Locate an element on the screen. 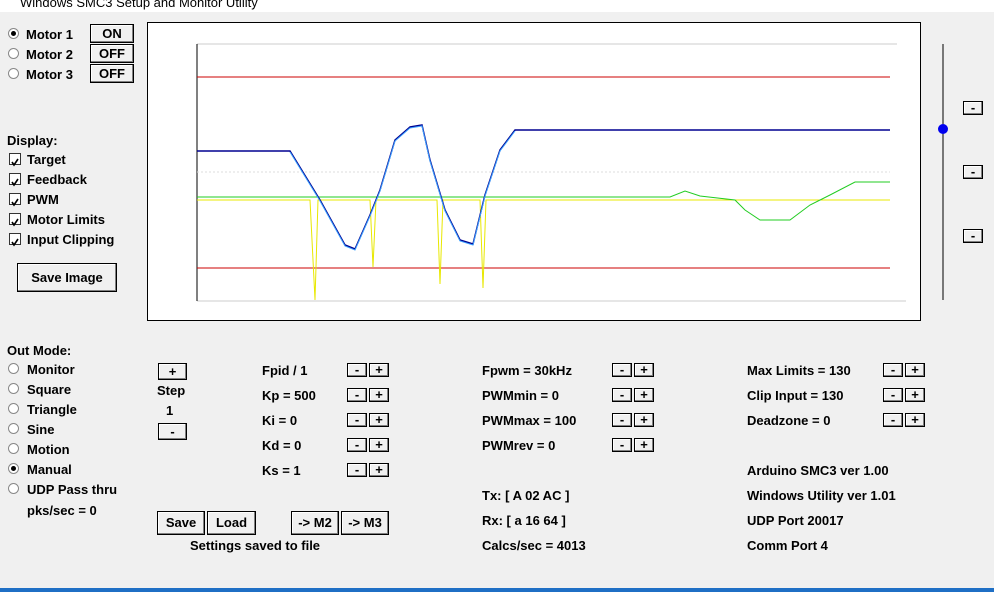 This screenshot has height=592, width=994. window-title: Windows SMC3 Setup and Monitor Utility is located at coordinates (139, 5).